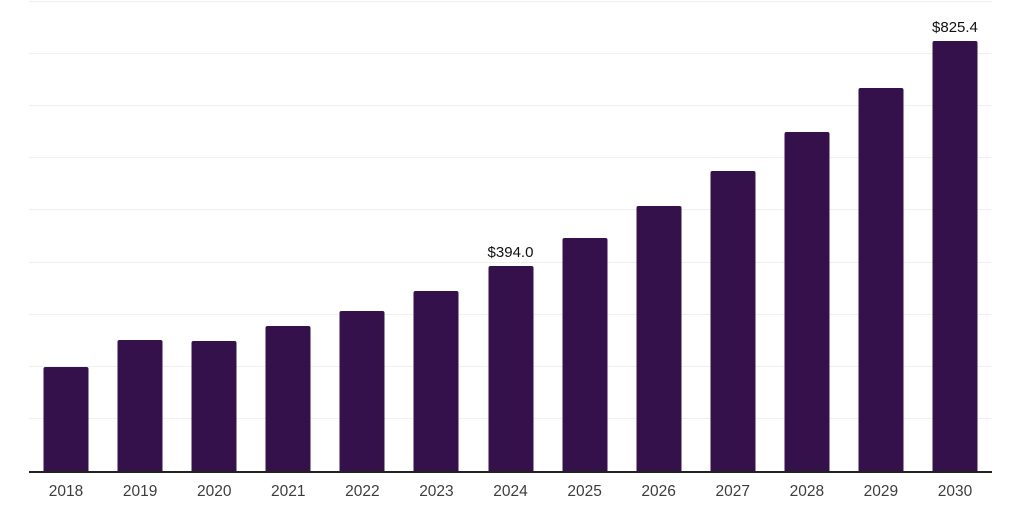 The width and height of the screenshot is (1024, 512). What do you see at coordinates (66, 491) in the screenshot?
I see `x-tick-label-2018: 2018` at bounding box center [66, 491].